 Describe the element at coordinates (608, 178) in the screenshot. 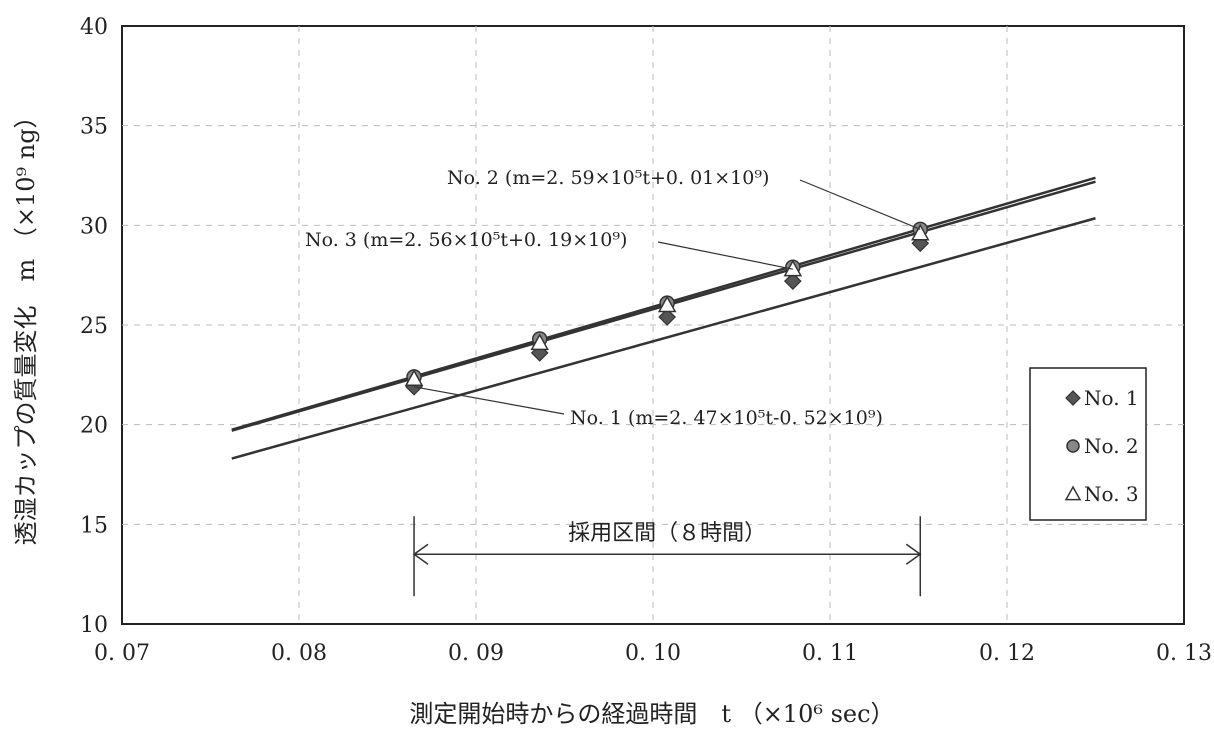

I see `equation-label-no2: No. 2 (m=2. 59×10⁵t+0. 01×10⁹)` at that location.